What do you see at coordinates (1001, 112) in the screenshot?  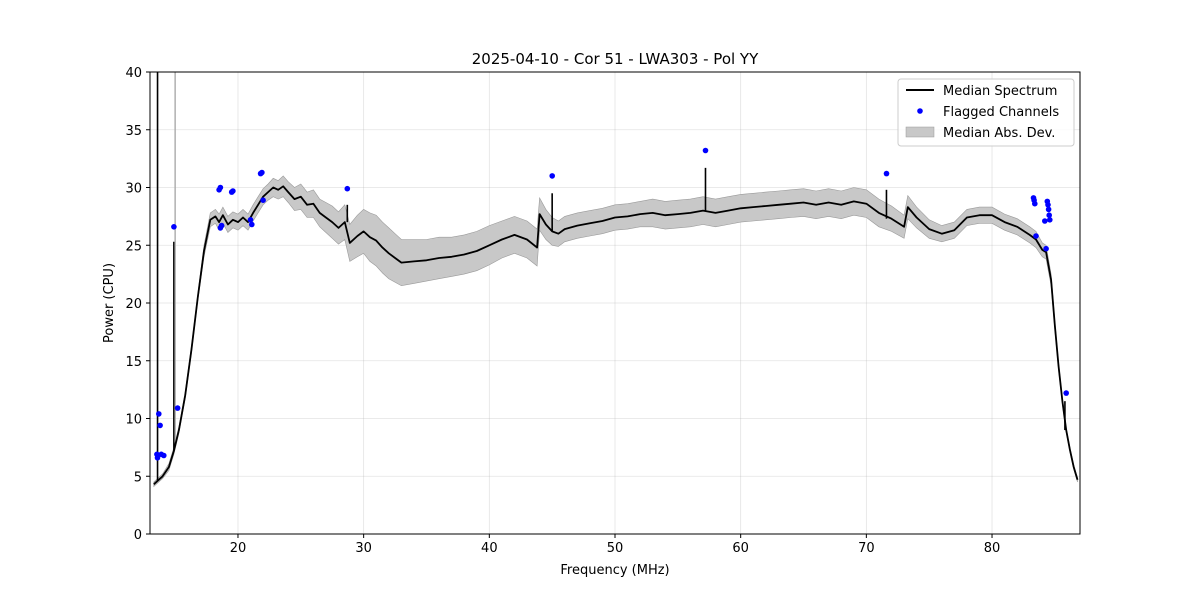 I see `legend-label-flagged: Flagged Channels` at bounding box center [1001, 112].